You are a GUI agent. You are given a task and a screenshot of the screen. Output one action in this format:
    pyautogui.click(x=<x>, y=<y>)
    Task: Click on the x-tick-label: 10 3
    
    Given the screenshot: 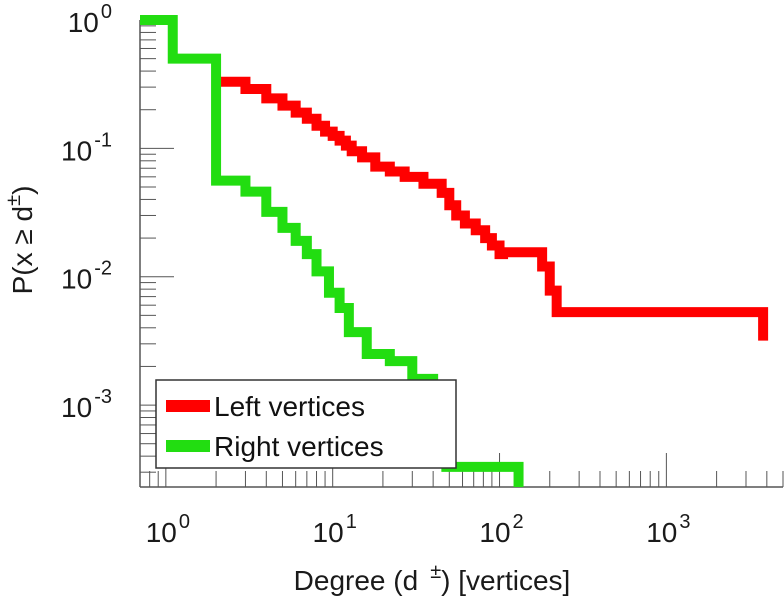 What is the action you would take?
    pyautogui.click(x=668, y=529)
    